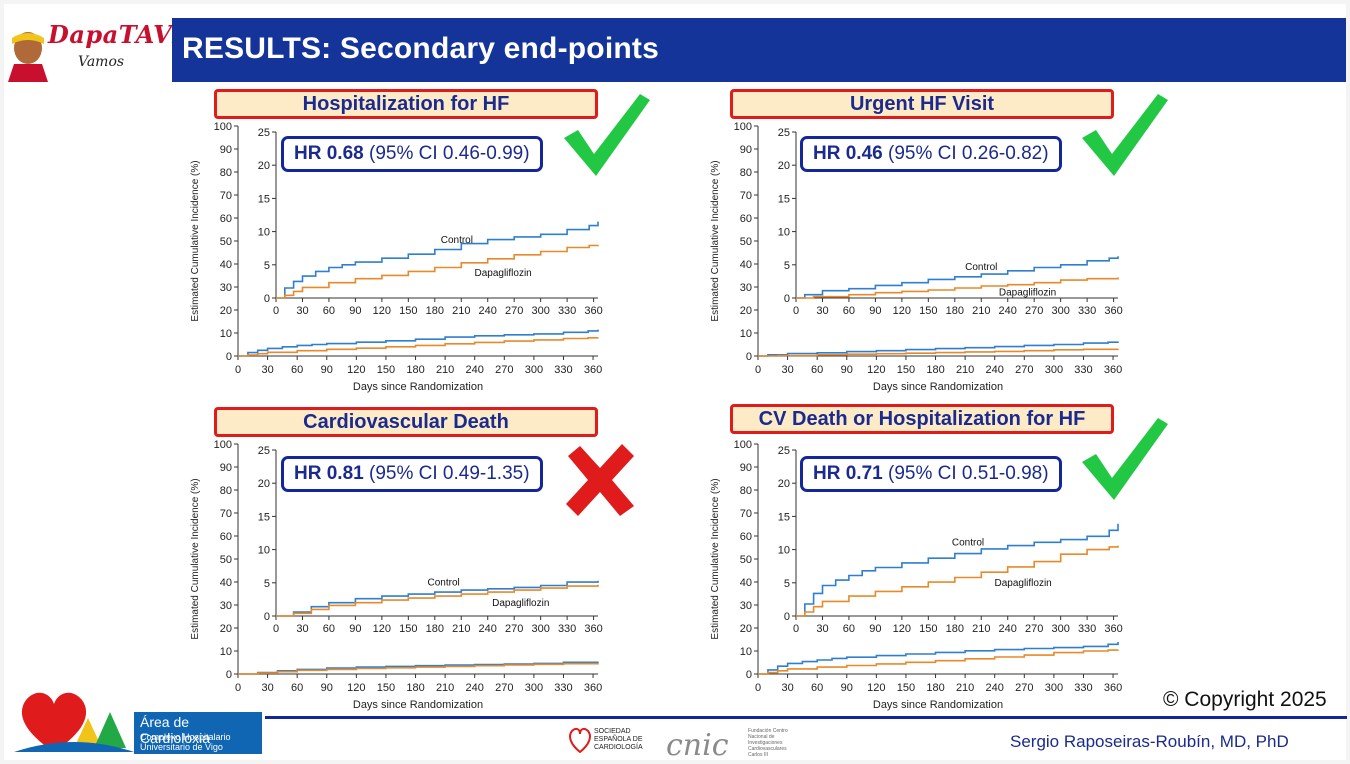  I want to click on sec-logo: SOCIEDAD ESPAÑOLA DE CARDIOLOGÍA, so click(613, 742).